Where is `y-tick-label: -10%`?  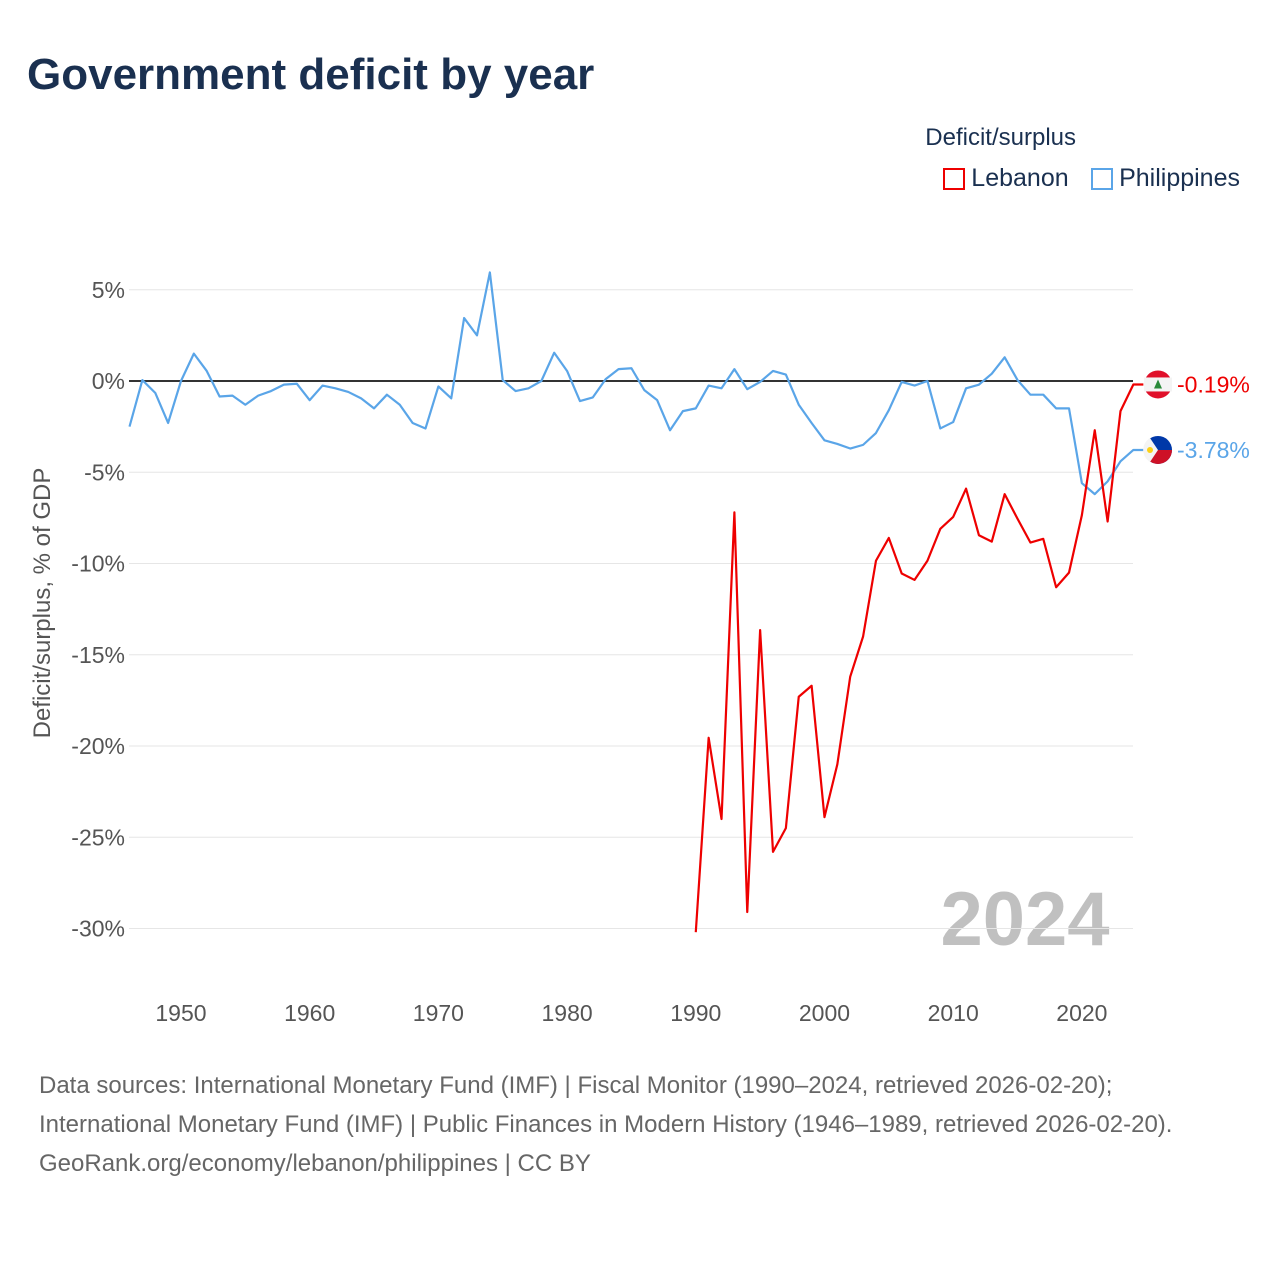 y-tick-label: -10% is located at coordinates (98, 564).